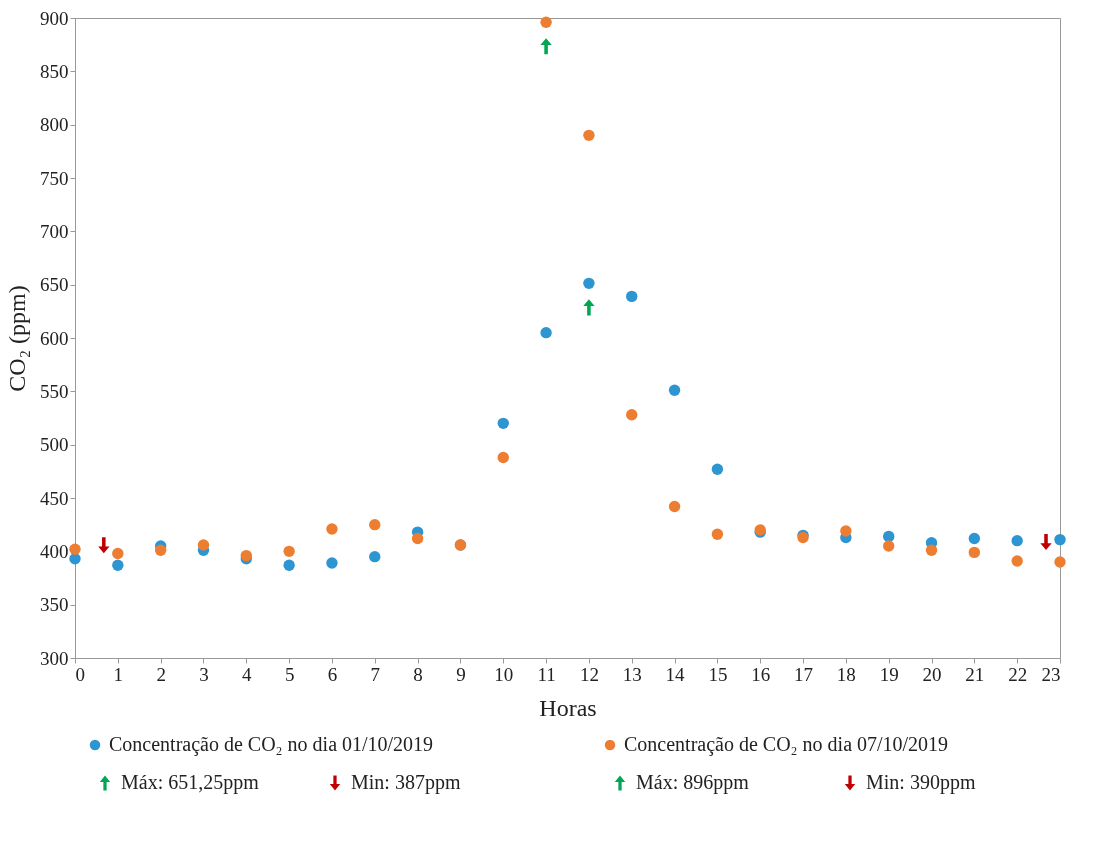  What do you see at coordinates (54, 285) in the screenshot?
I see `y-tick-label: 650` at bounding box center [54, 285].